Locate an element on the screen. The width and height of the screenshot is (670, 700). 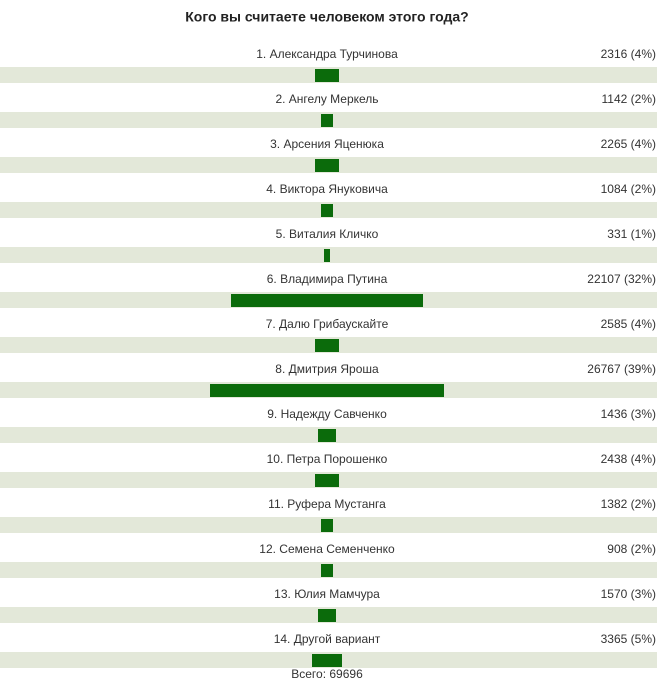
option-label: 10. Петра Порошенко is located at coordinates (327, 459).